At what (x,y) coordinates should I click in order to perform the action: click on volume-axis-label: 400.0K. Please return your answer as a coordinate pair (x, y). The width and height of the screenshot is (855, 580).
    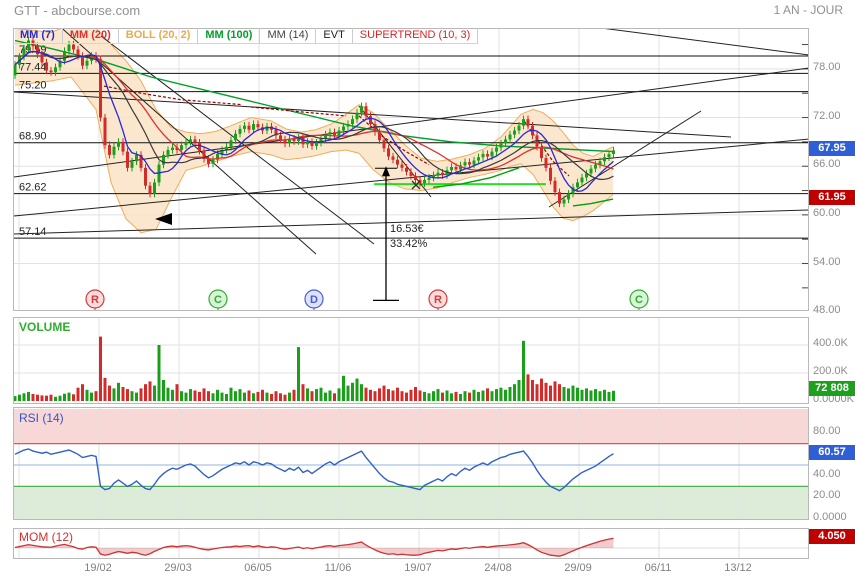
    Looking at the image, I should click on (830, 343).